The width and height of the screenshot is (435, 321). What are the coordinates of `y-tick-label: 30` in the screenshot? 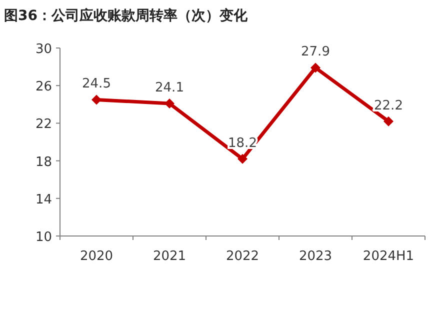 It's located at (43, 49).